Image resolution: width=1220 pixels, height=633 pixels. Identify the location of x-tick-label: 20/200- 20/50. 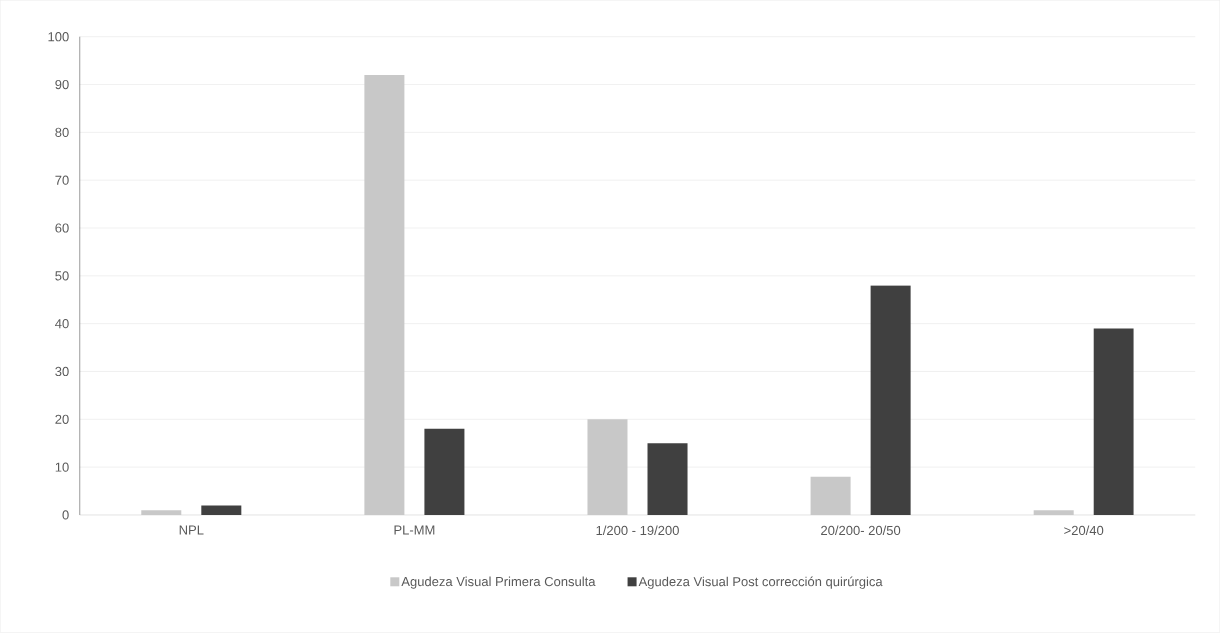
(861, 530).